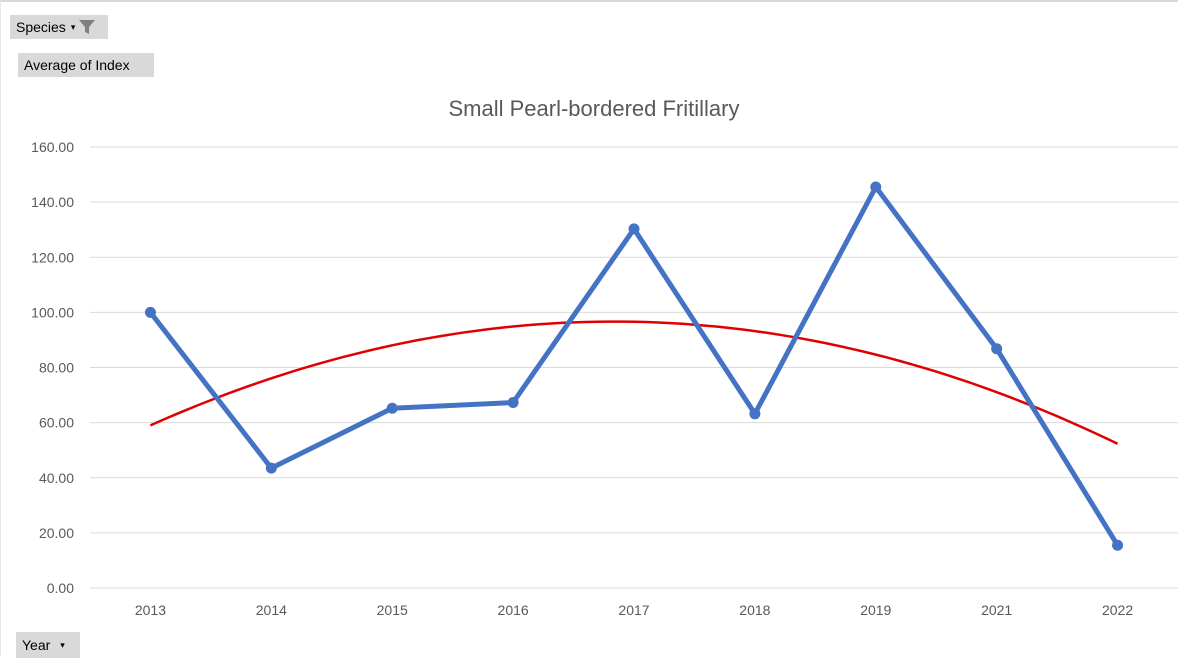  I want to click on year-axis-label: Year, so click(36, 645).